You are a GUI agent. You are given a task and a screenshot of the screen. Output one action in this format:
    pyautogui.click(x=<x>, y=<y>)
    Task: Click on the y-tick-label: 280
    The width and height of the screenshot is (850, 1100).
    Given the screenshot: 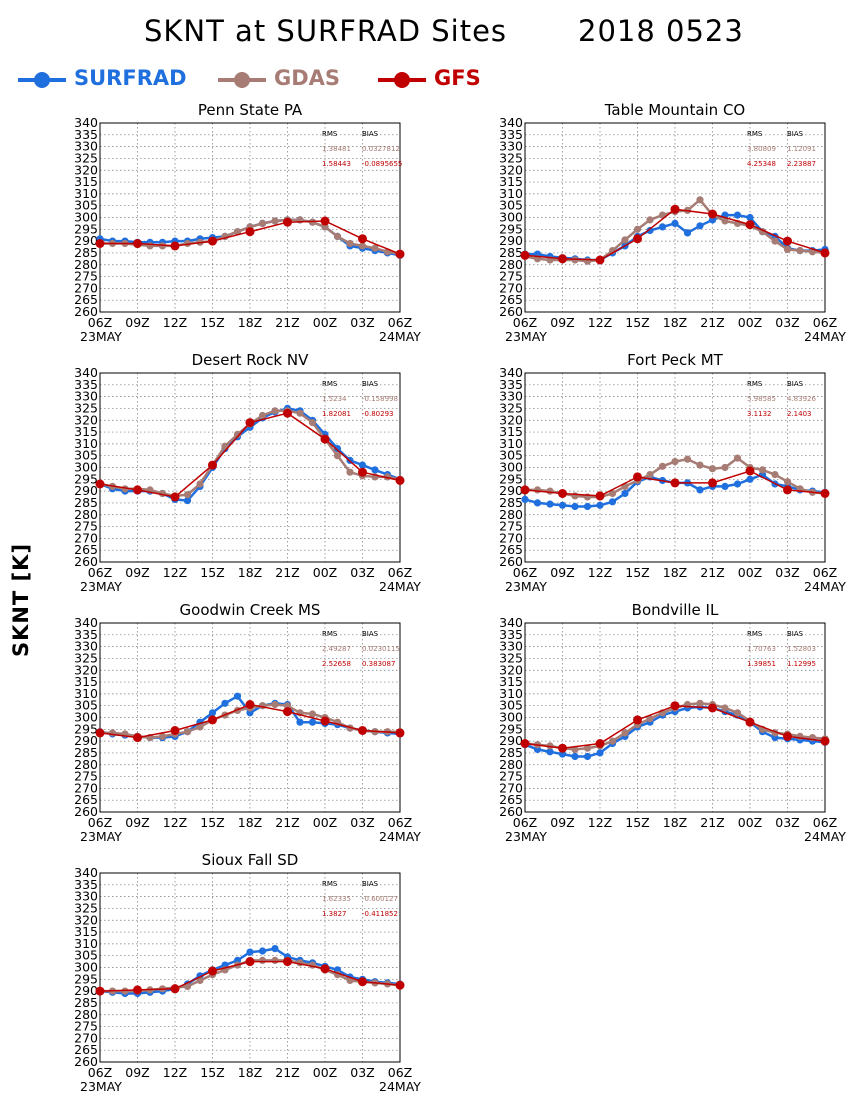 What is the action you would take?
    pyautogui.click(x=511, y=514)
    